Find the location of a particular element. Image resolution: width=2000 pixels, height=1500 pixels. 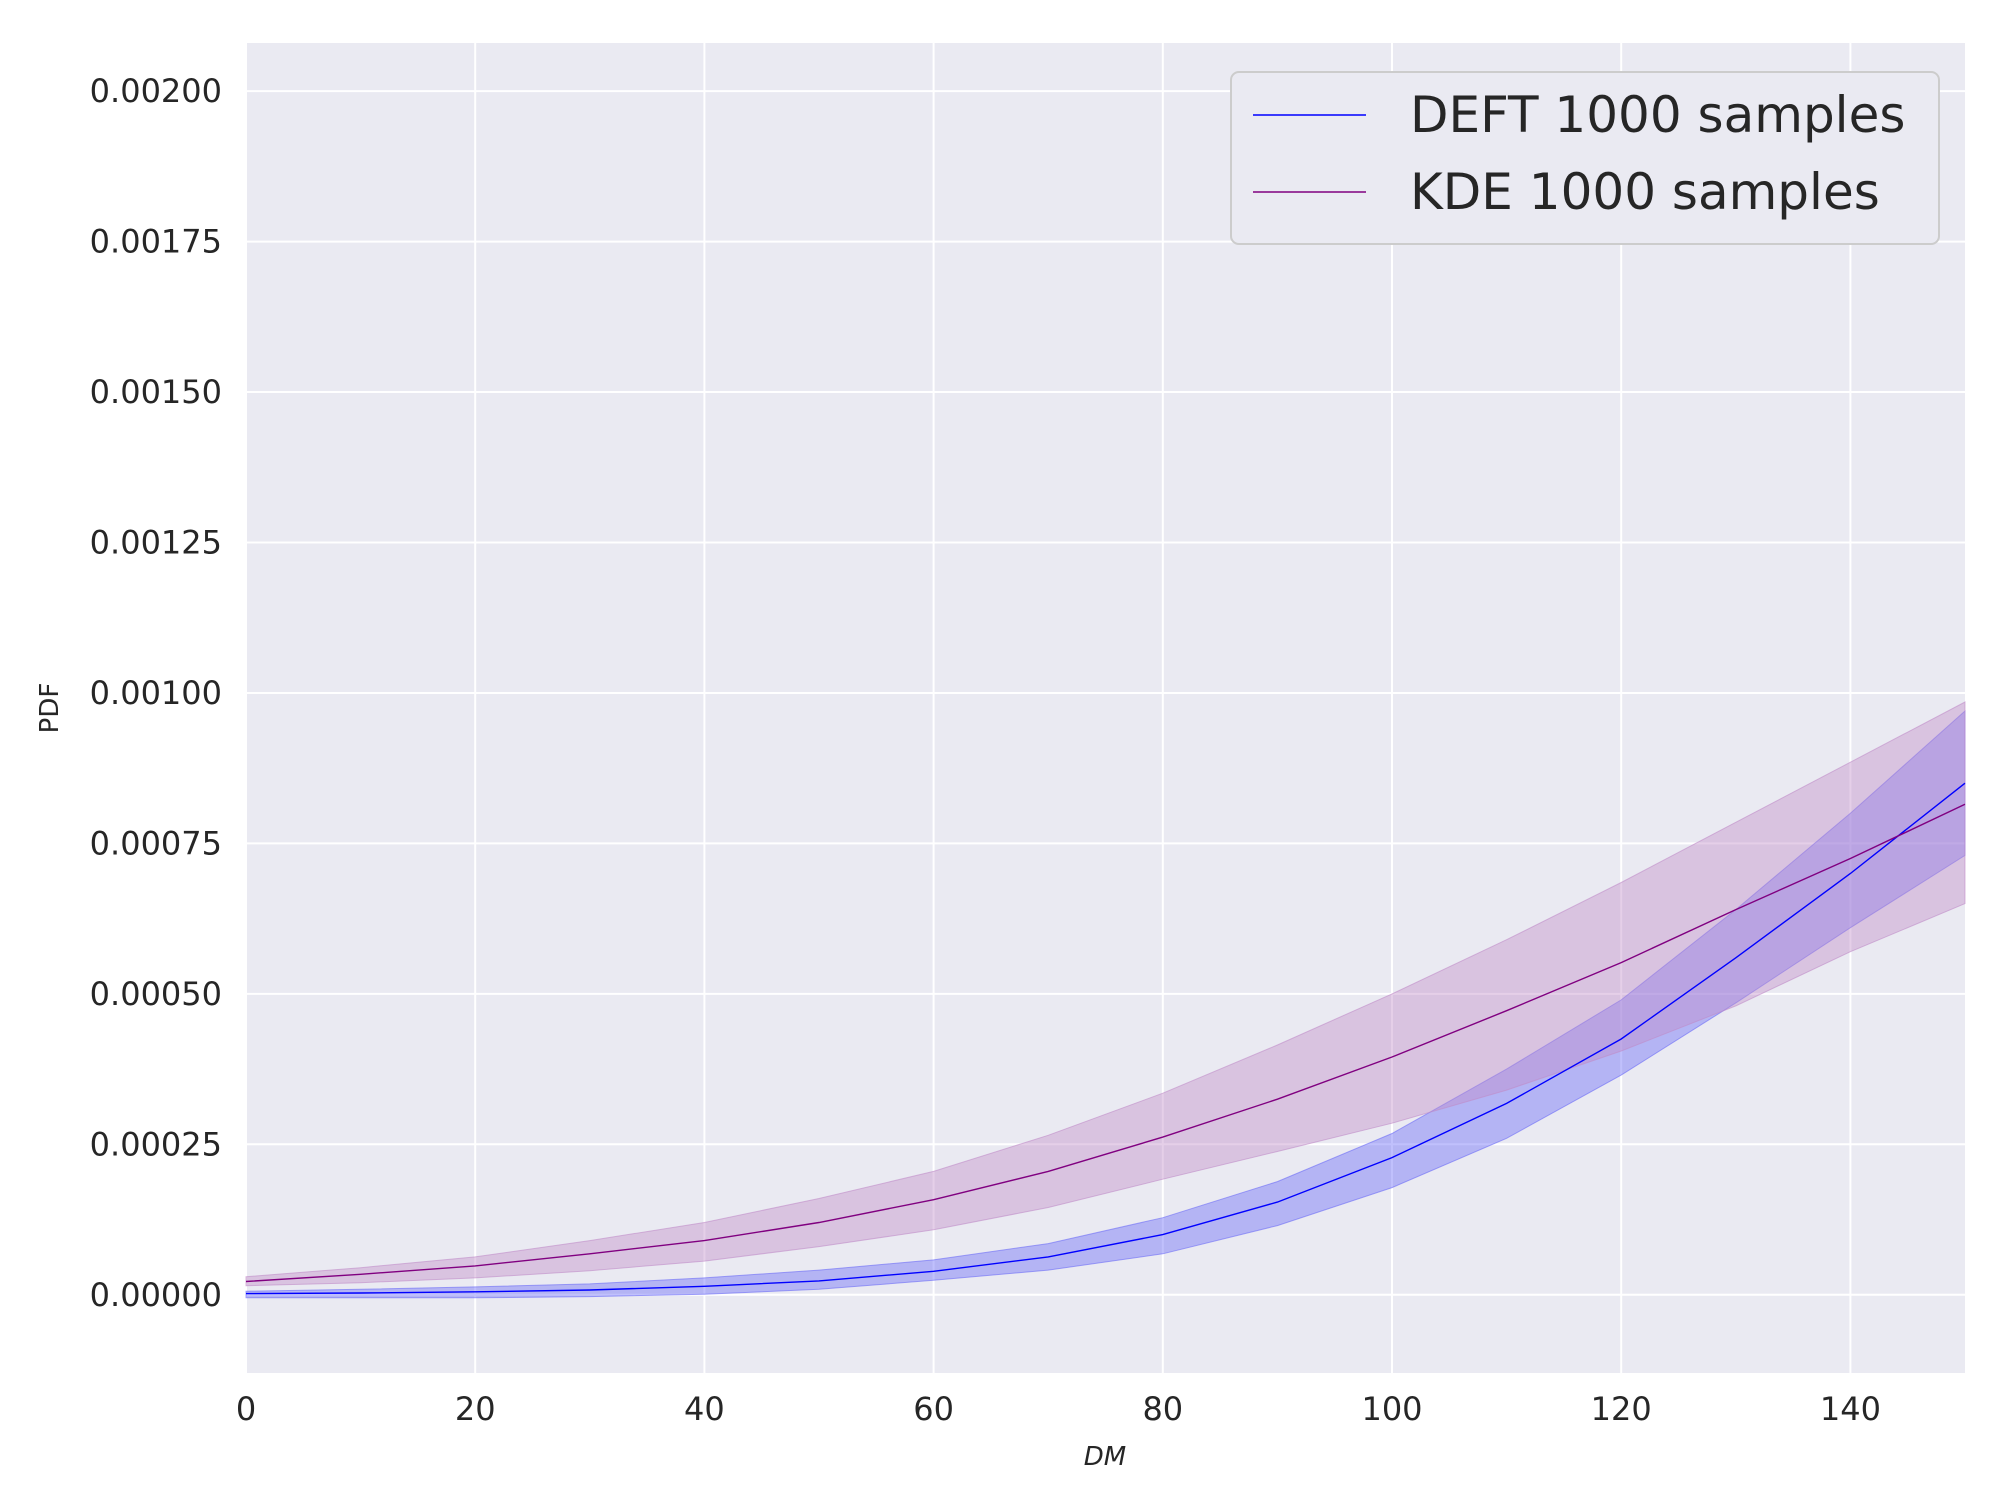

x-tick-labels: 0 20 40 60 80 100 120 140 is located at coordinates (1058, 1409).